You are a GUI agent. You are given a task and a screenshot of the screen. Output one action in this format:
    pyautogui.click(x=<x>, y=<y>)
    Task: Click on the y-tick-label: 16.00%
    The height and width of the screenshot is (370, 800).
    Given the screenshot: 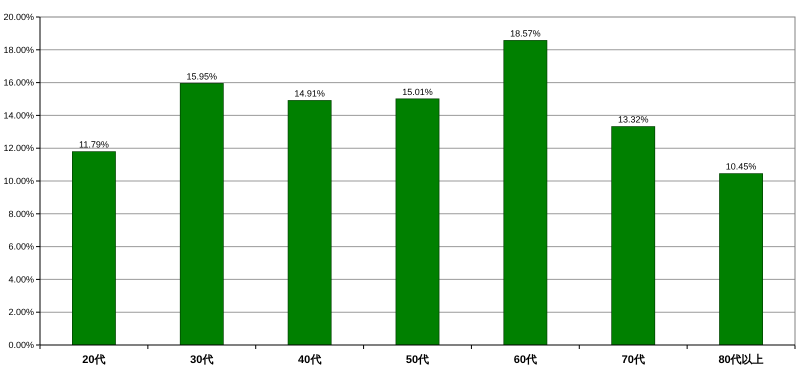 What is the action you would take?
    pyautogui.click(x=18, y=83)
    